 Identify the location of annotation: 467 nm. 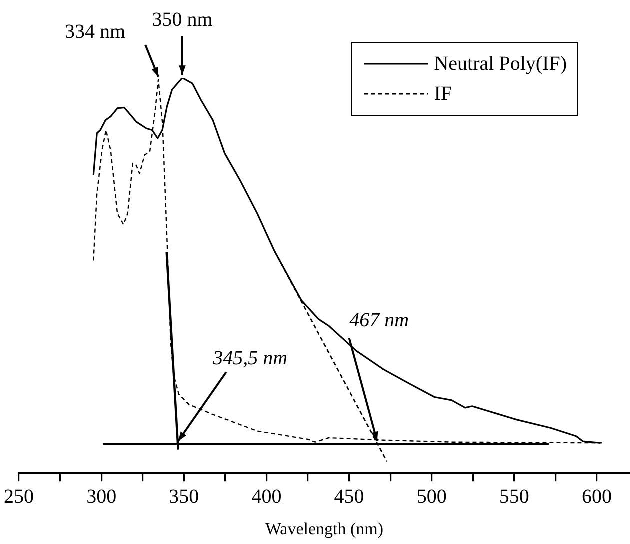
(380, 320).